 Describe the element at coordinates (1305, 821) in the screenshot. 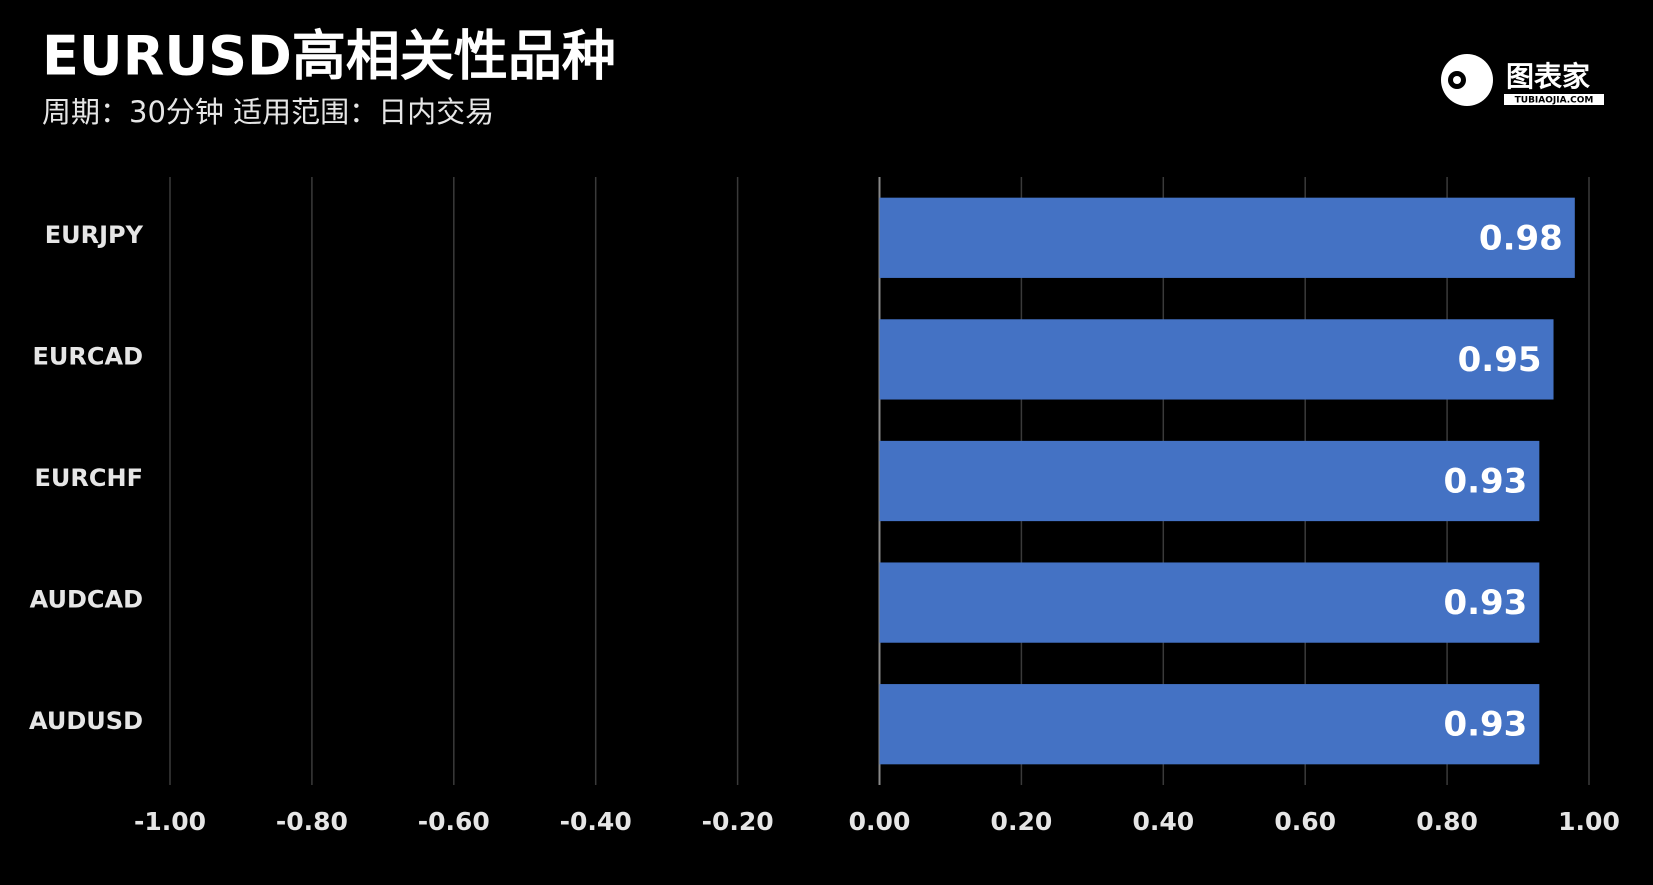

I see `x-tick-label: 0.60` at that location.